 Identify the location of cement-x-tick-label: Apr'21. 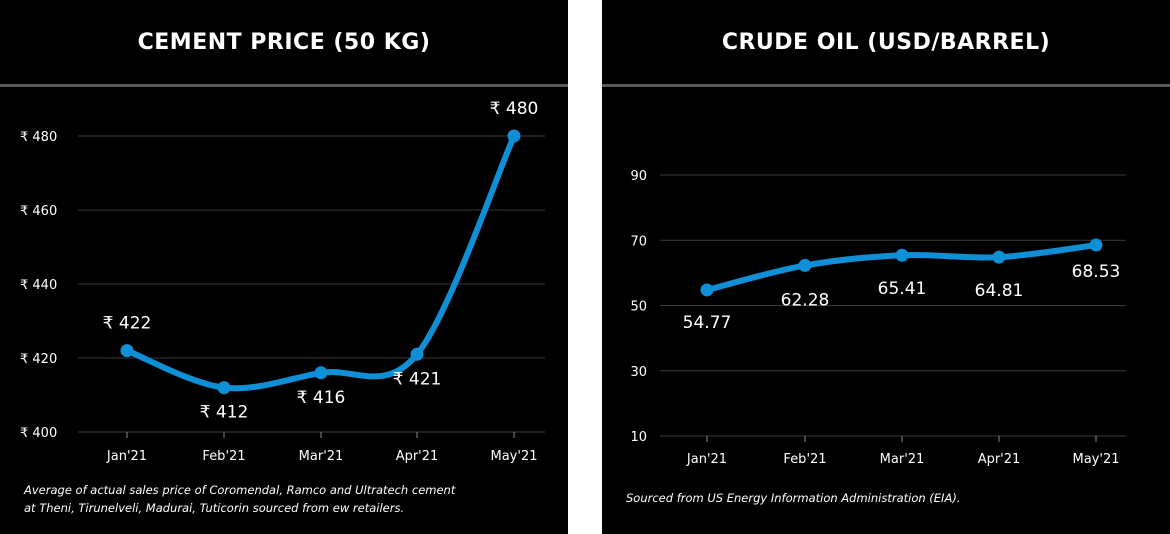
(417, 456).